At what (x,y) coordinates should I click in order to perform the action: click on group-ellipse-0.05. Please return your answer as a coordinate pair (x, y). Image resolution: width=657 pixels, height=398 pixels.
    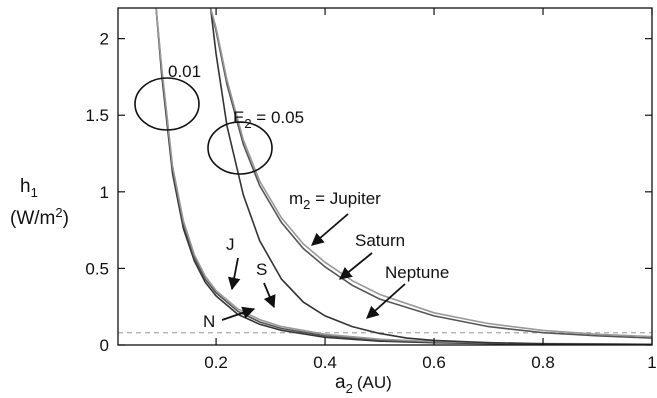
    Looking at the image, I should click on (240, 148).